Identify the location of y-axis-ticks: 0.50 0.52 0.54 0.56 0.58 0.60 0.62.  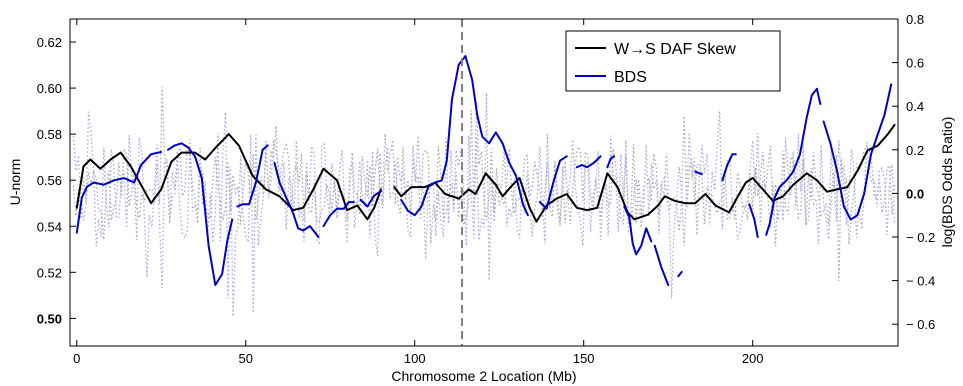
(56, 180).